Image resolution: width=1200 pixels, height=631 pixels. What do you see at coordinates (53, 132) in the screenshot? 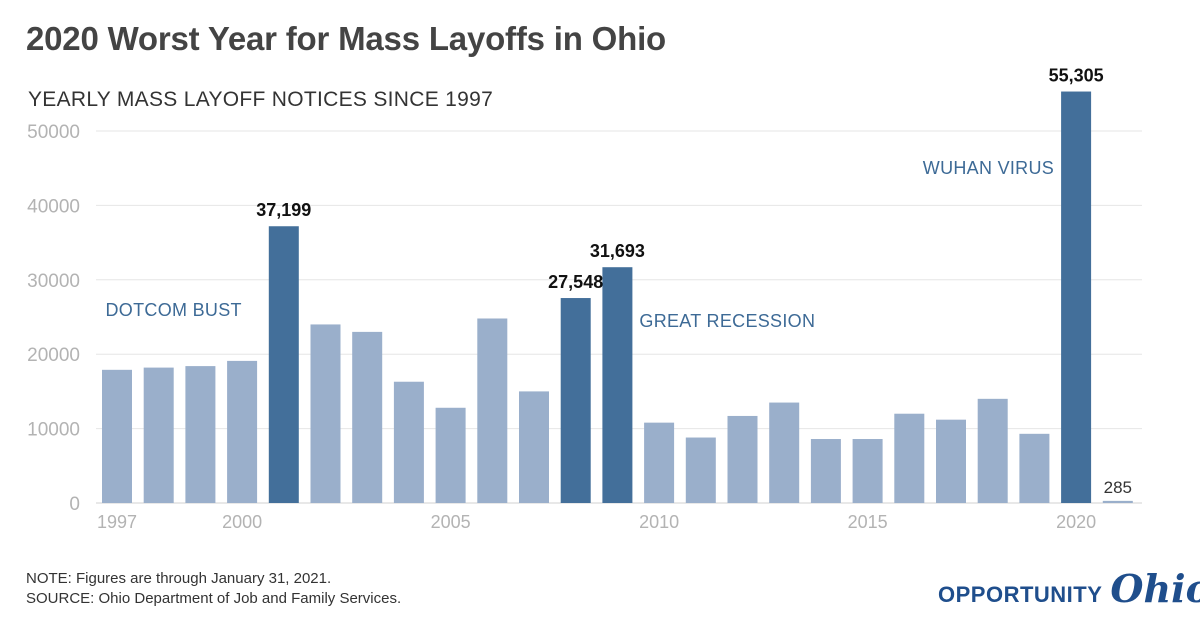
I see `y-tick-label: 50000` at bounding box center [53, 132].